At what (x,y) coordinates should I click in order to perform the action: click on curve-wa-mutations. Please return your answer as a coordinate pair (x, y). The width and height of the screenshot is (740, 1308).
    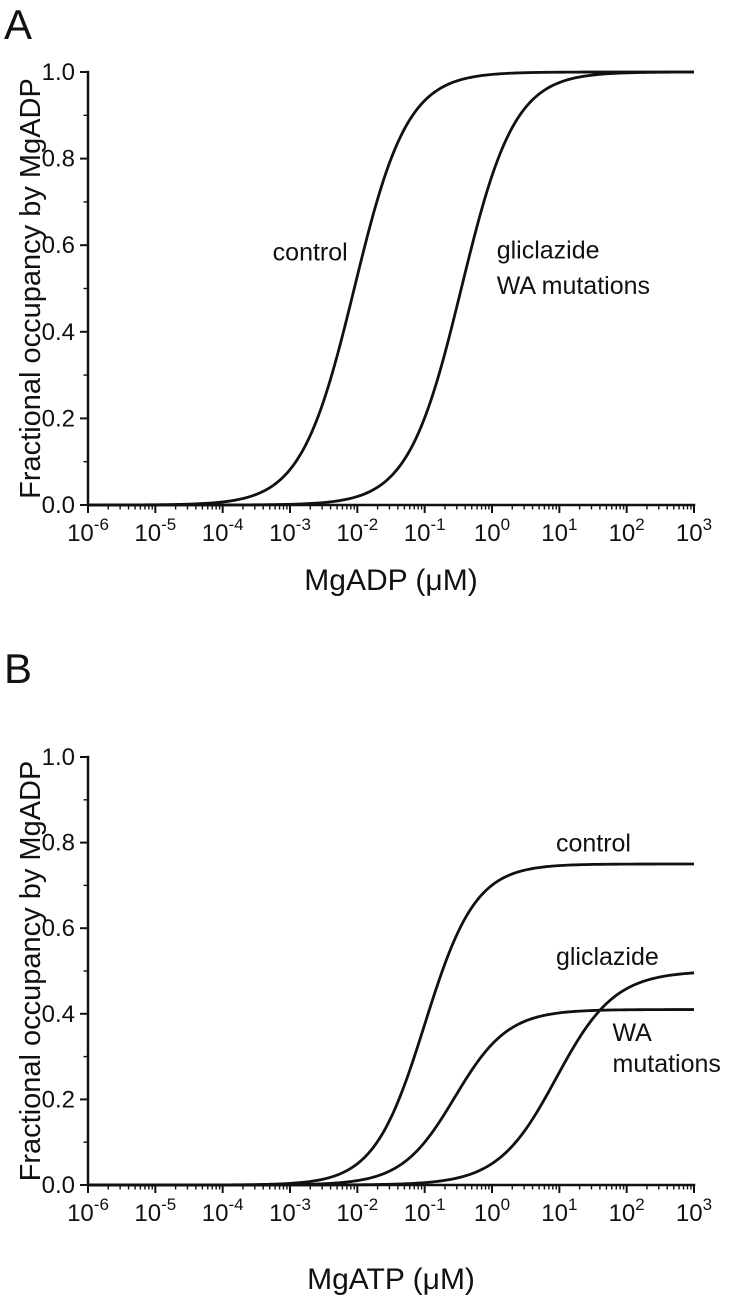
    Looking at the image, I should click on (391, 1097).